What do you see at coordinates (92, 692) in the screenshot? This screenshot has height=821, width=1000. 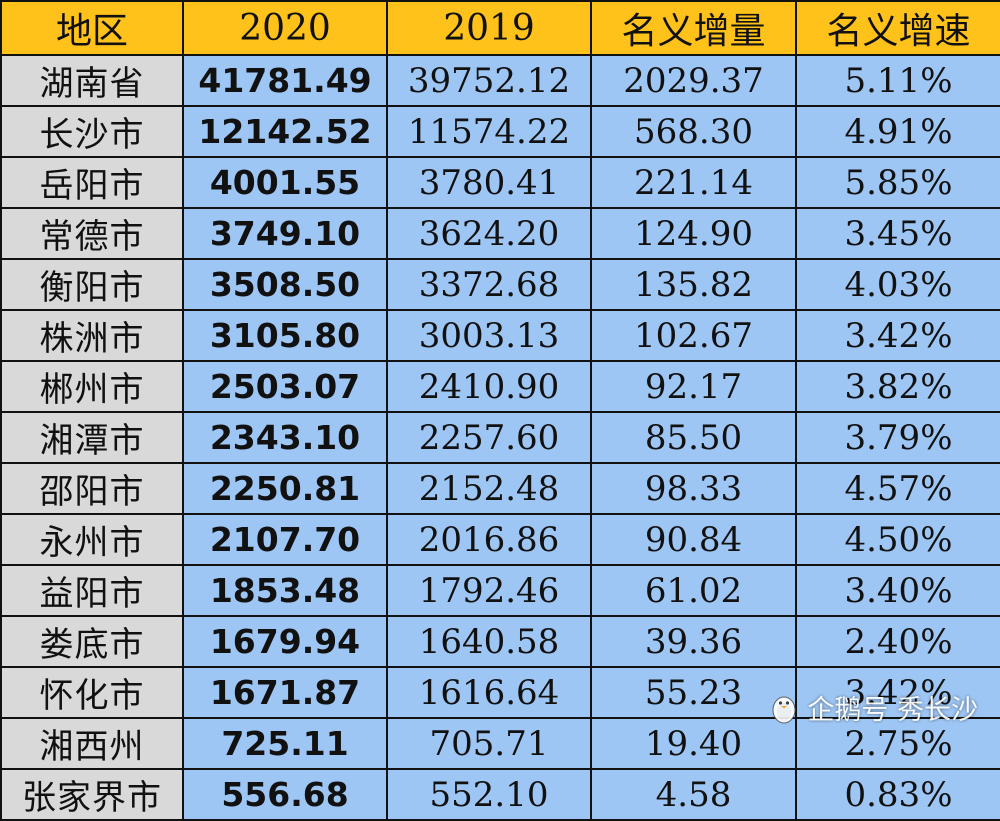 I see `cell-region: 怀化市` at bounding box center [92, 692].